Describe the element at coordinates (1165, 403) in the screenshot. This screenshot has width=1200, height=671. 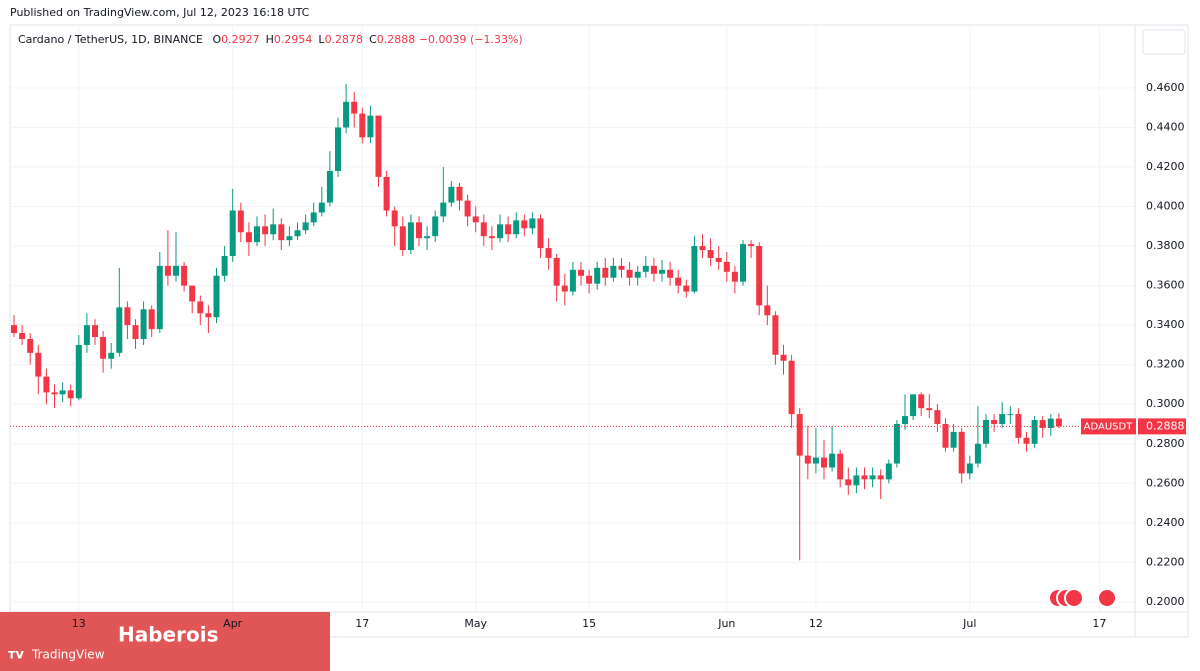
I see `y-tick-label: 0.3000` at that location.